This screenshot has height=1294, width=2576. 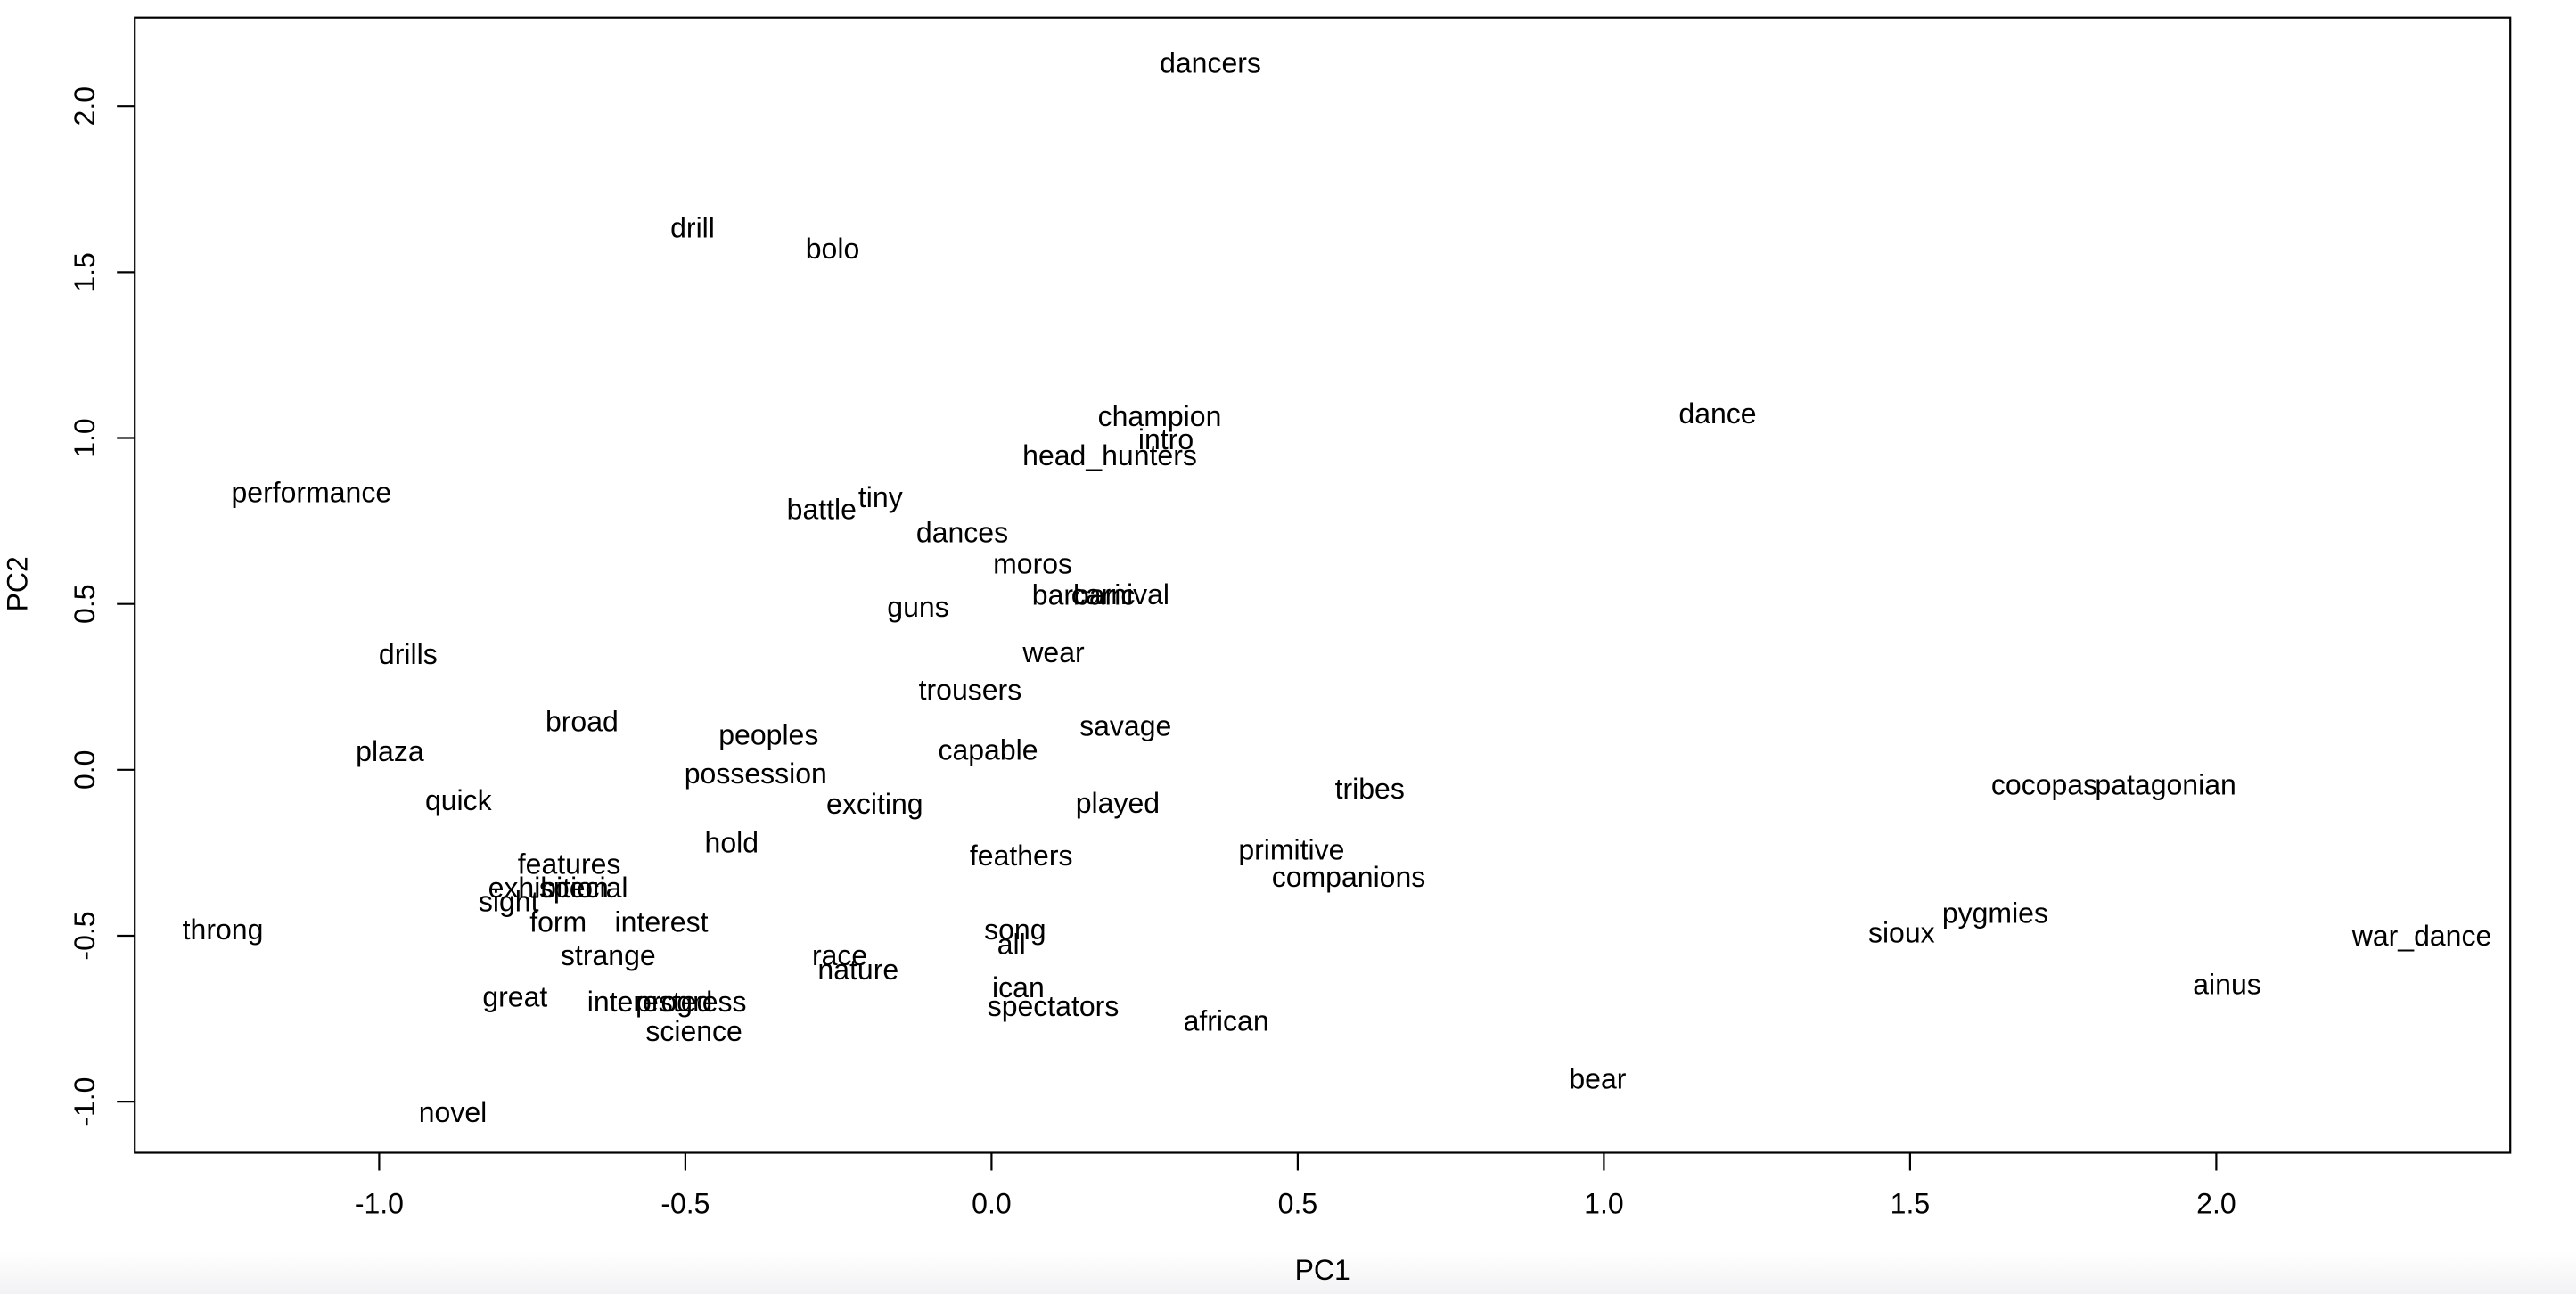 What do you see at coordinates (1597, 1078) in the screenshot?
I see `svg-text: bear` at bounding box center [1597, 1078].